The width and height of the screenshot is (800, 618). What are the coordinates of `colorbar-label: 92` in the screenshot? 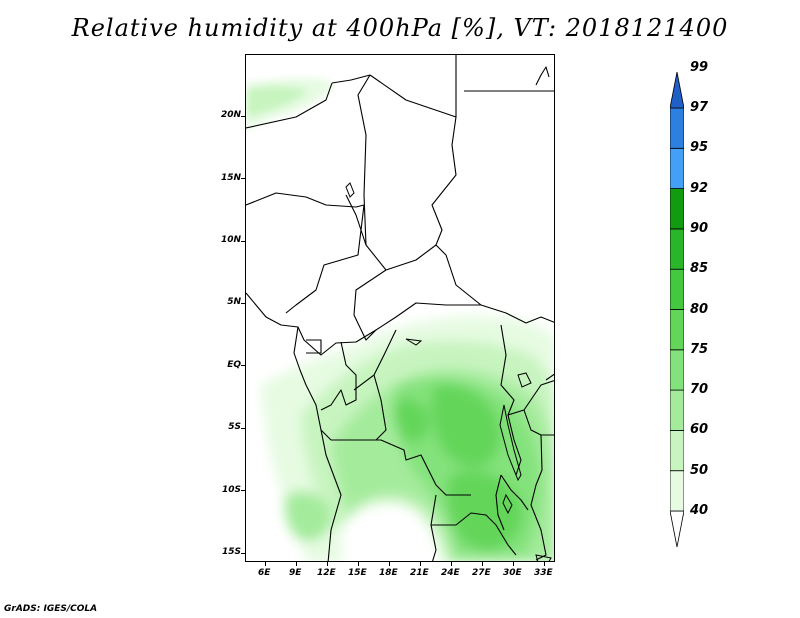 It's located at (699, 188).